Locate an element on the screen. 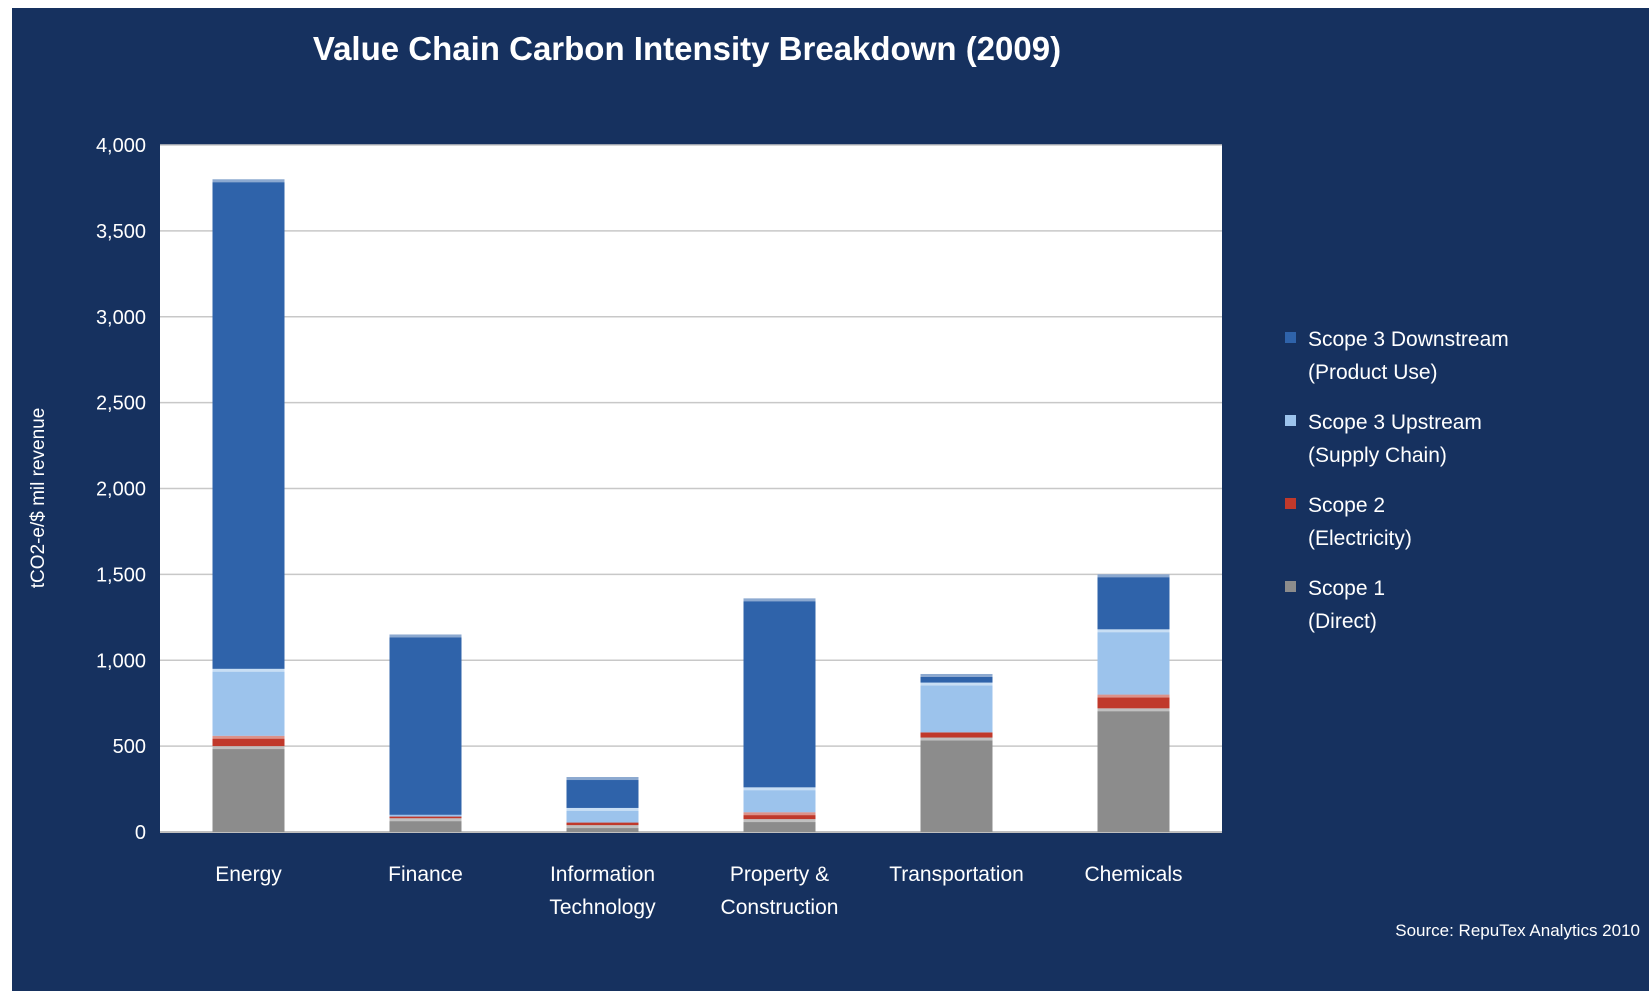 The image size is (1649, 991). legend-label: (Product Use) is located at coordinates (1373, 372).